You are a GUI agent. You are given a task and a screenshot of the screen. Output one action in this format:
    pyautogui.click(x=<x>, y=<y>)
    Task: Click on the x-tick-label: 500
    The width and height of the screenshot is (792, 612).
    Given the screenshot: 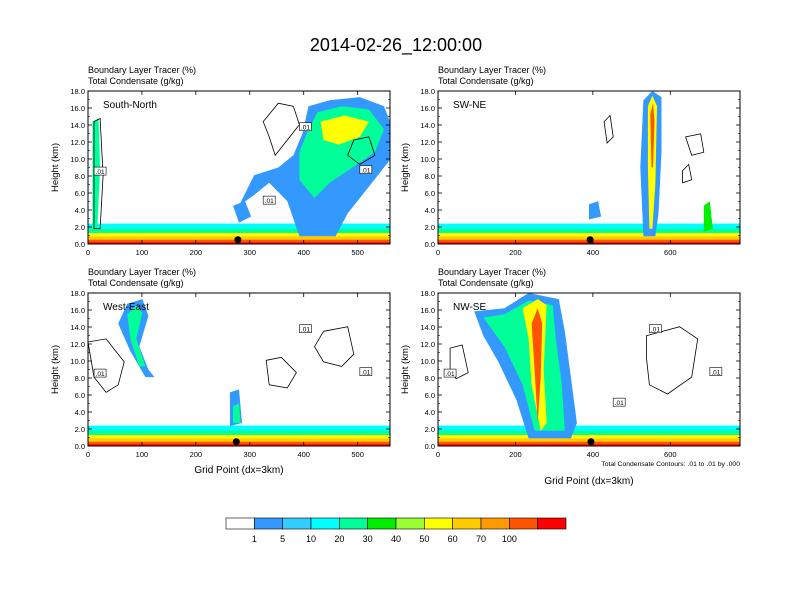 What is the action you would take?
    pyautogui.click(x=357, y=454)
    